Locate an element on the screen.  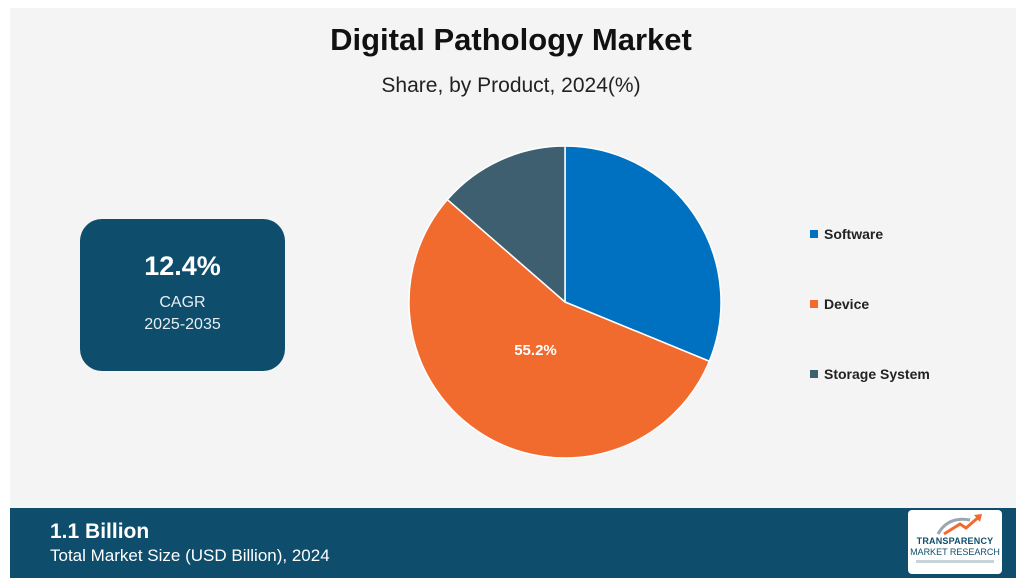
pie-slice-storage-system is located at coordinates (506, 224).